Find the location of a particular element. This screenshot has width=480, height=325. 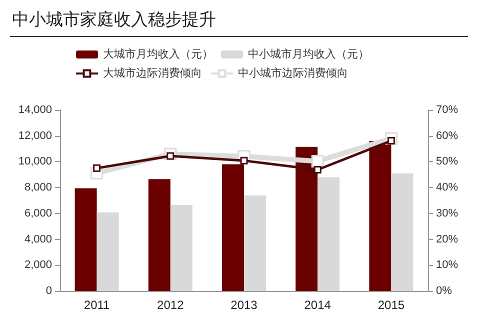

legend-label: 大城市边际消费倾向 is located at coordinates (152, 73).